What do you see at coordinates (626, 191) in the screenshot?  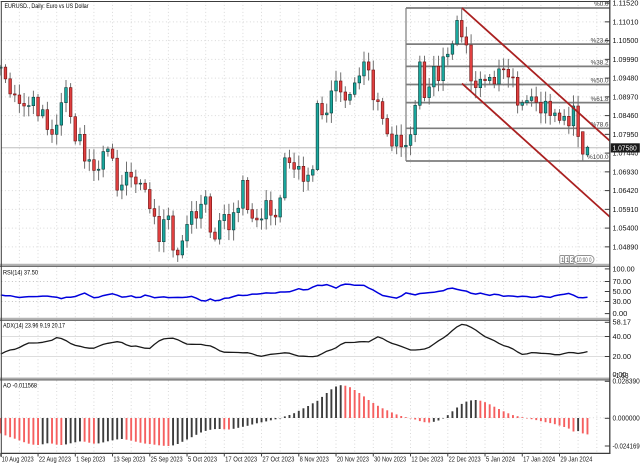 I see `svg-text: 1.06420` at bounding box center [626, 191].